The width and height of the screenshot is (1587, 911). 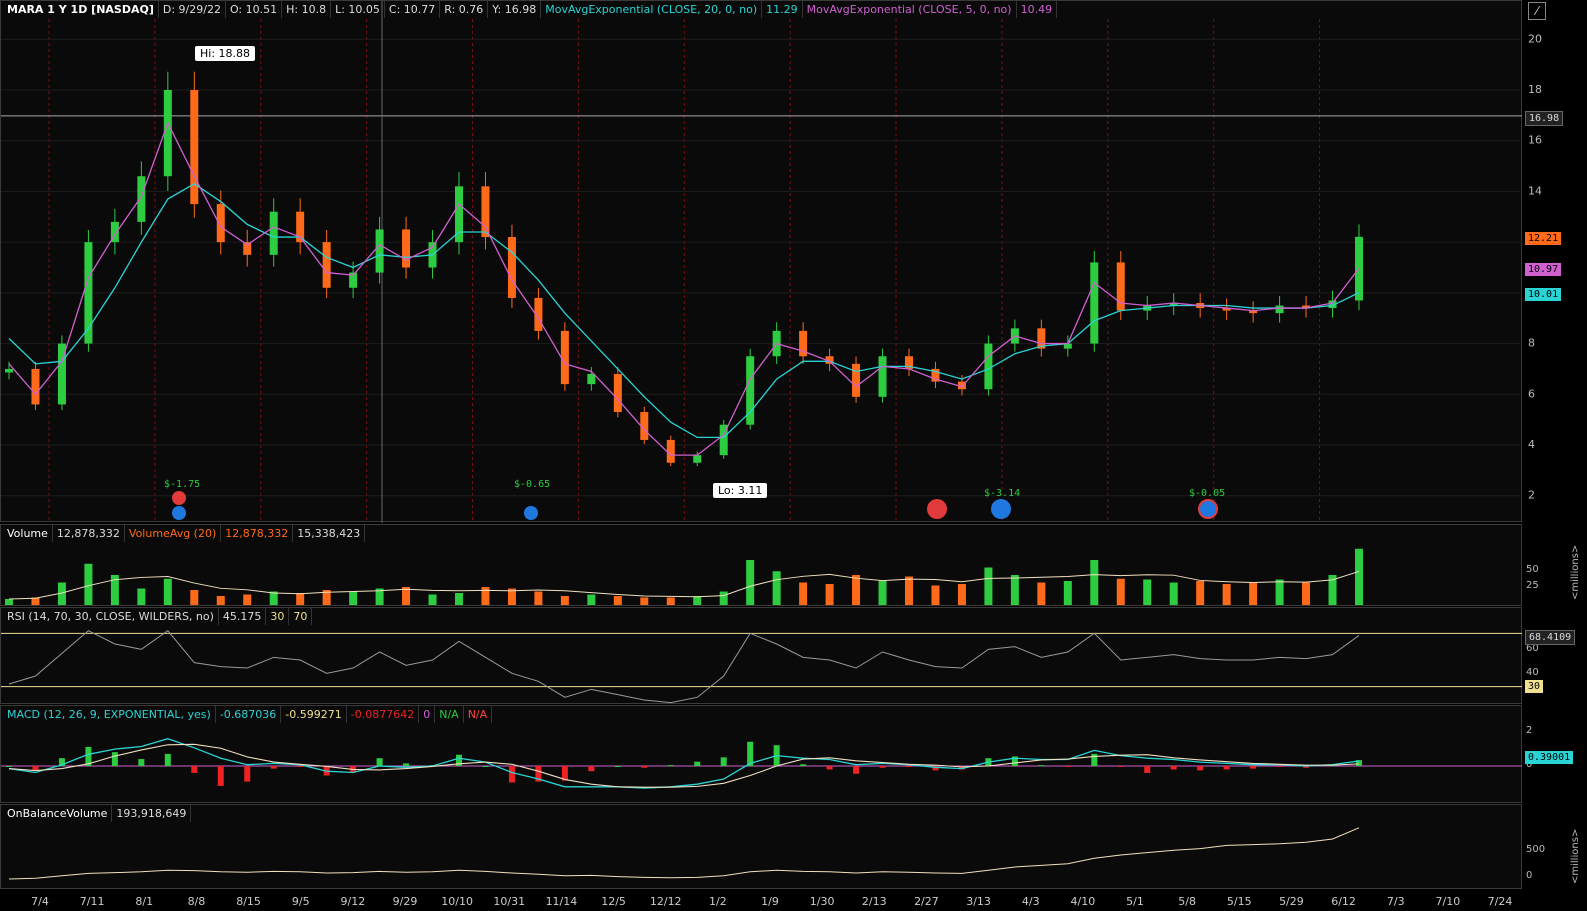 What do you see at coordinates (910, 9) in the screenshot?
I see `ema5-label: MovAvgExponential (CLOSE, 5, 0, no)` at bounding box center [910, 9].